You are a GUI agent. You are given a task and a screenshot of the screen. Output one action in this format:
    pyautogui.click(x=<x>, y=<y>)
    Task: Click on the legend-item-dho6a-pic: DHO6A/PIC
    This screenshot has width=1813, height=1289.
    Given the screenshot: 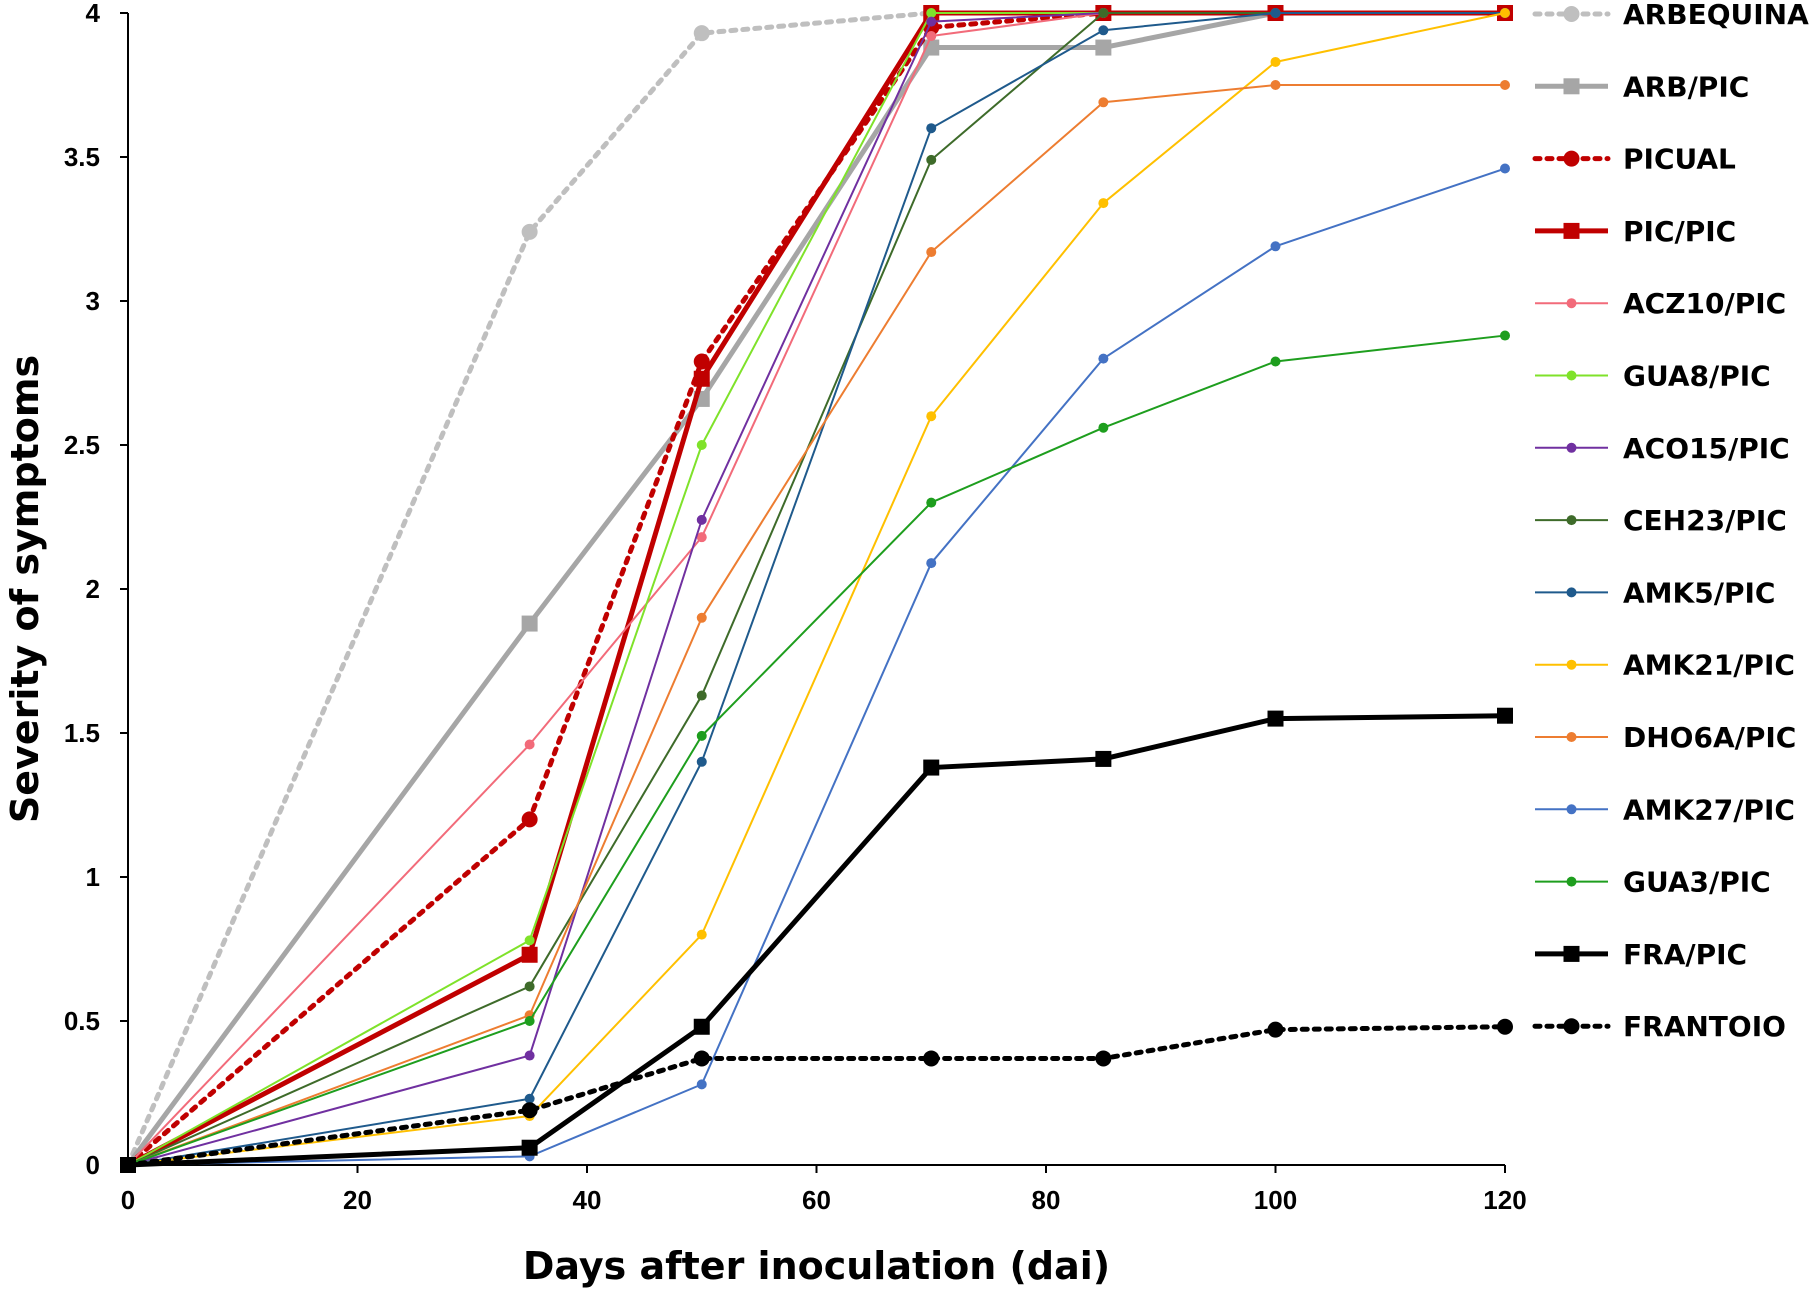 What is the action you would take?
    pyautogui.click(x=1665, y=737)
    